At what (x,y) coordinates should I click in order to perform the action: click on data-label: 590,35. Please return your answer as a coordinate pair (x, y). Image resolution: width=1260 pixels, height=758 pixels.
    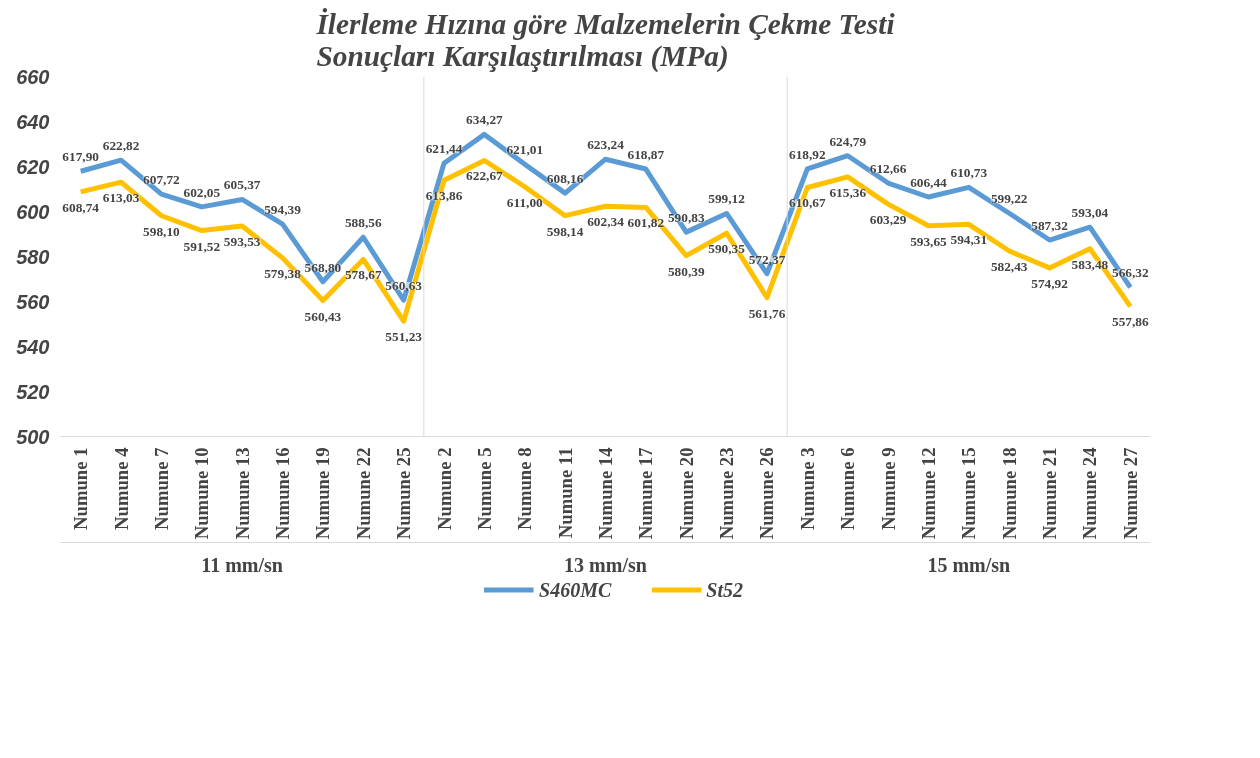
    Looking at the image, I should click on (727, 249).